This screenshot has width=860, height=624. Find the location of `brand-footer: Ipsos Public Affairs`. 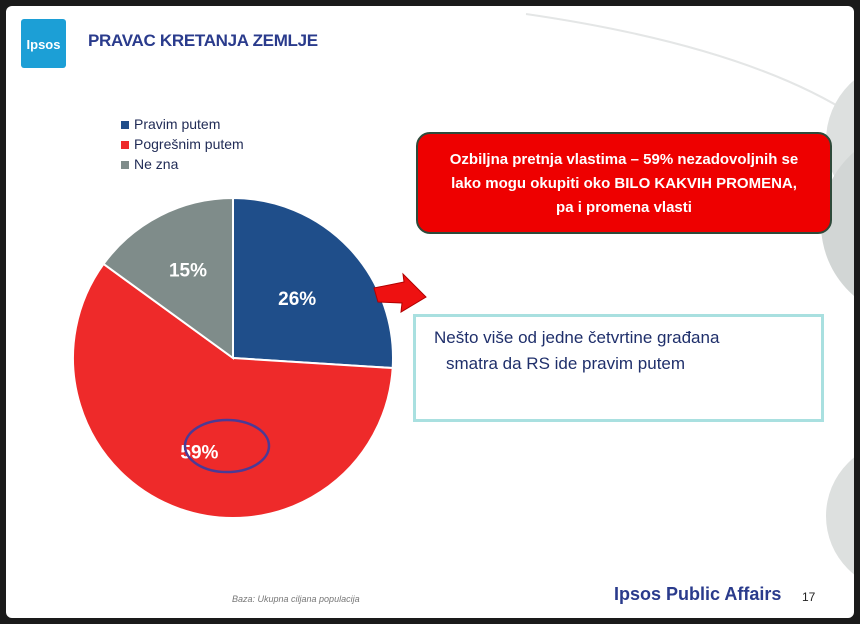

brand-footer: Ipsos Public Affairs is located at coordinates (698, 594).